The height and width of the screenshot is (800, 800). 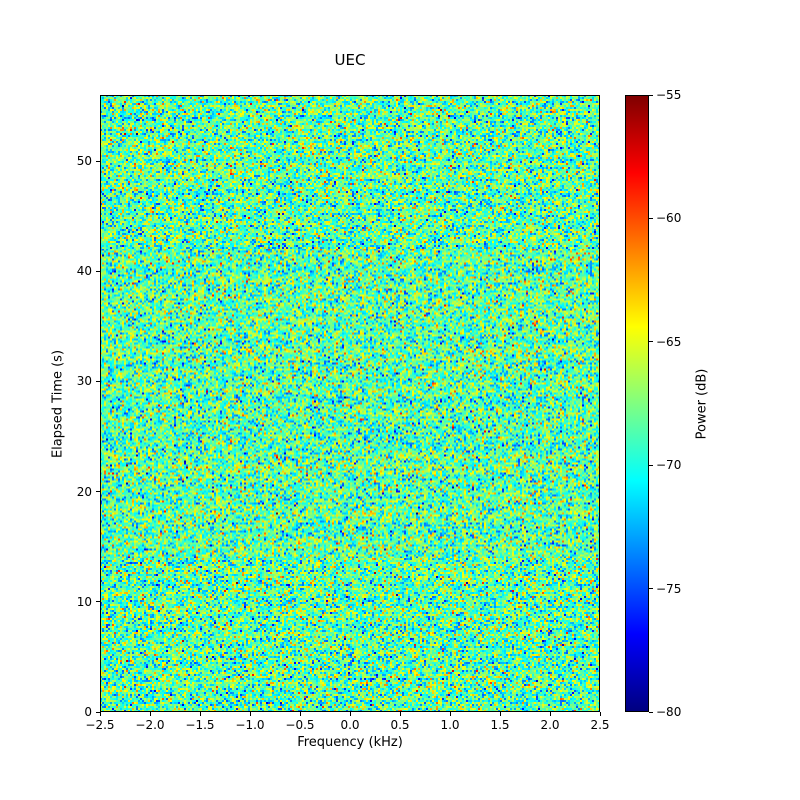 I want to click on x-tick-label: −2.5, so click(x=100, y=725).